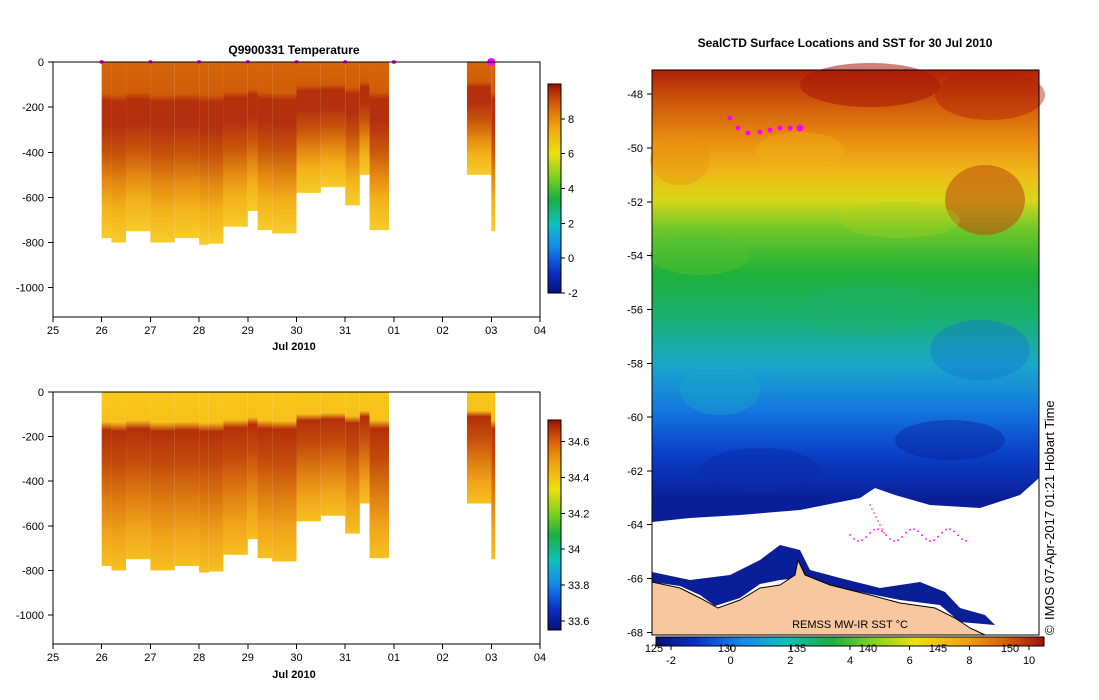 The image size is (1099, 700). What do you see at coordinates (578, 443) in the screenshot?
I see `colorbar-tick-label: 34.6` at bounding box center [578, 443].